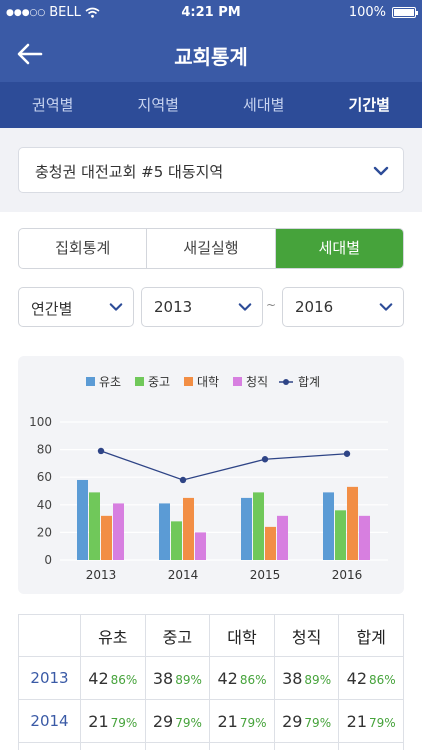 This screenshot has height=750, width=422. Describe the element at coordinates (339, 248) in the screenshot. I see `segment-generation: 세대별` at that location.